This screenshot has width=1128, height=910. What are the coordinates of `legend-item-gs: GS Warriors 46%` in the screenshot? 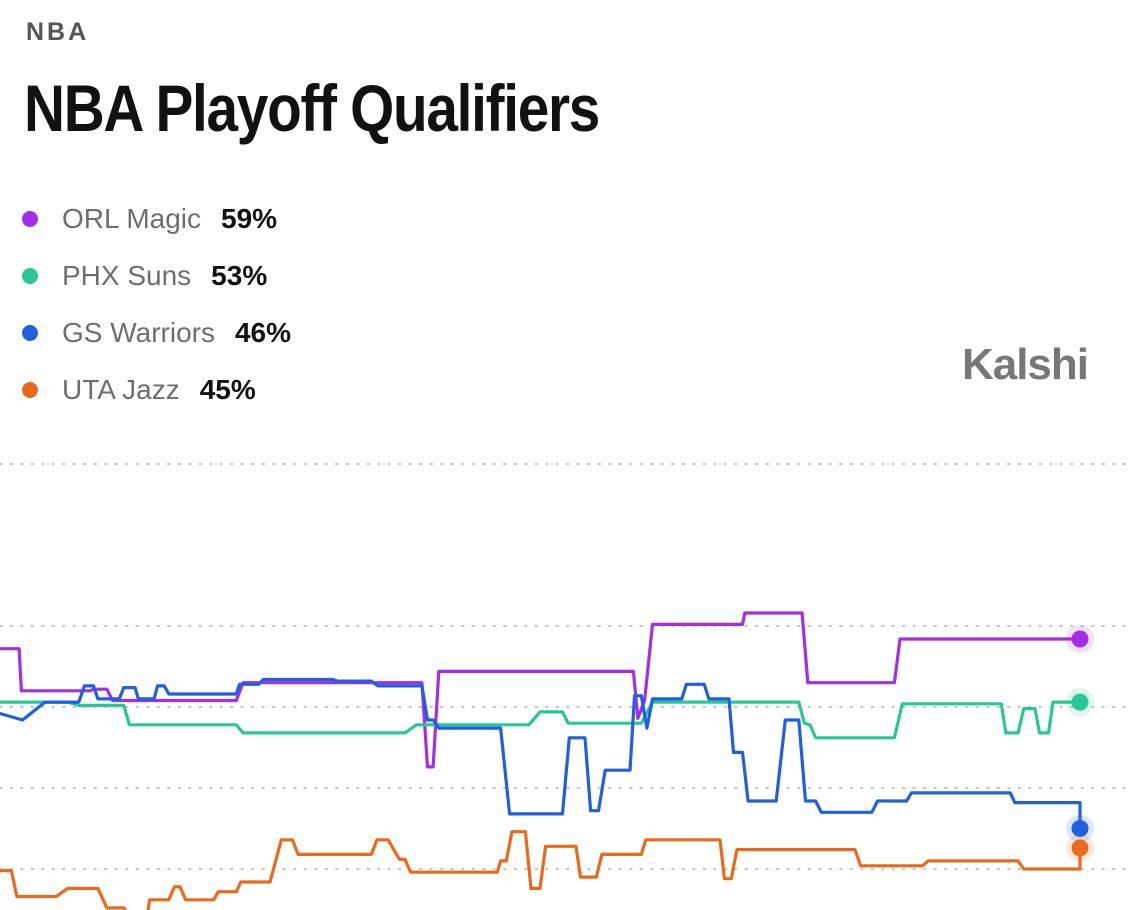 It's located at (156, 332).